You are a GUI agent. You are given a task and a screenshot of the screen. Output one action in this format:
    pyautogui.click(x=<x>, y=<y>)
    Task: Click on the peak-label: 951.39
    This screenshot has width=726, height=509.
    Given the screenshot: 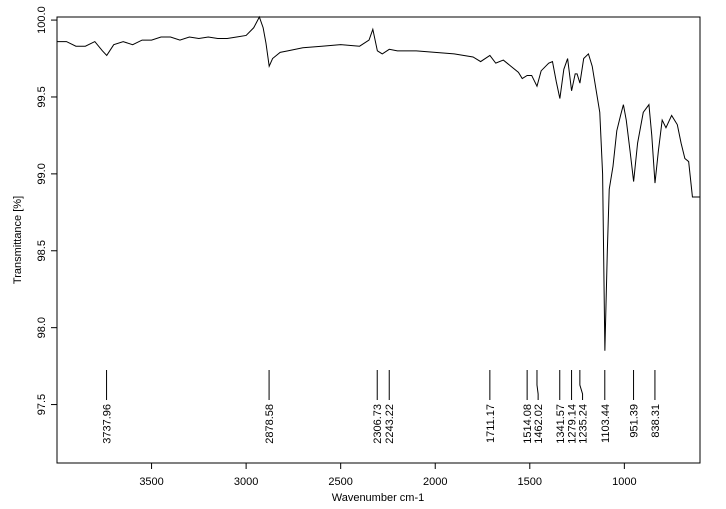 What is the action you would take?
    pyautogui.click(x=635, y=421)
    